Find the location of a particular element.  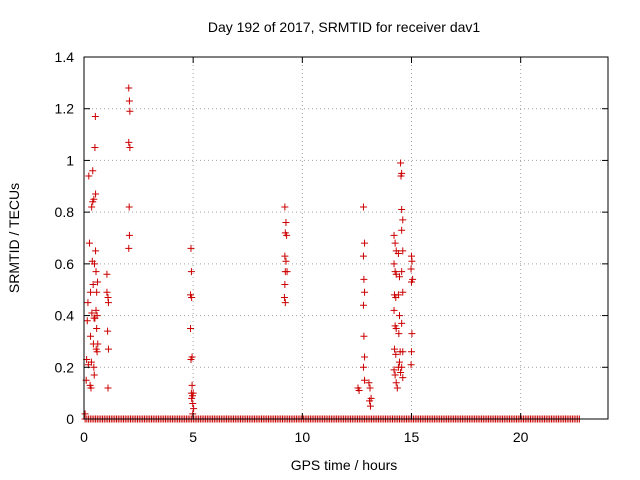

y-tick-label: 1 is located at coordinates (70, 160).